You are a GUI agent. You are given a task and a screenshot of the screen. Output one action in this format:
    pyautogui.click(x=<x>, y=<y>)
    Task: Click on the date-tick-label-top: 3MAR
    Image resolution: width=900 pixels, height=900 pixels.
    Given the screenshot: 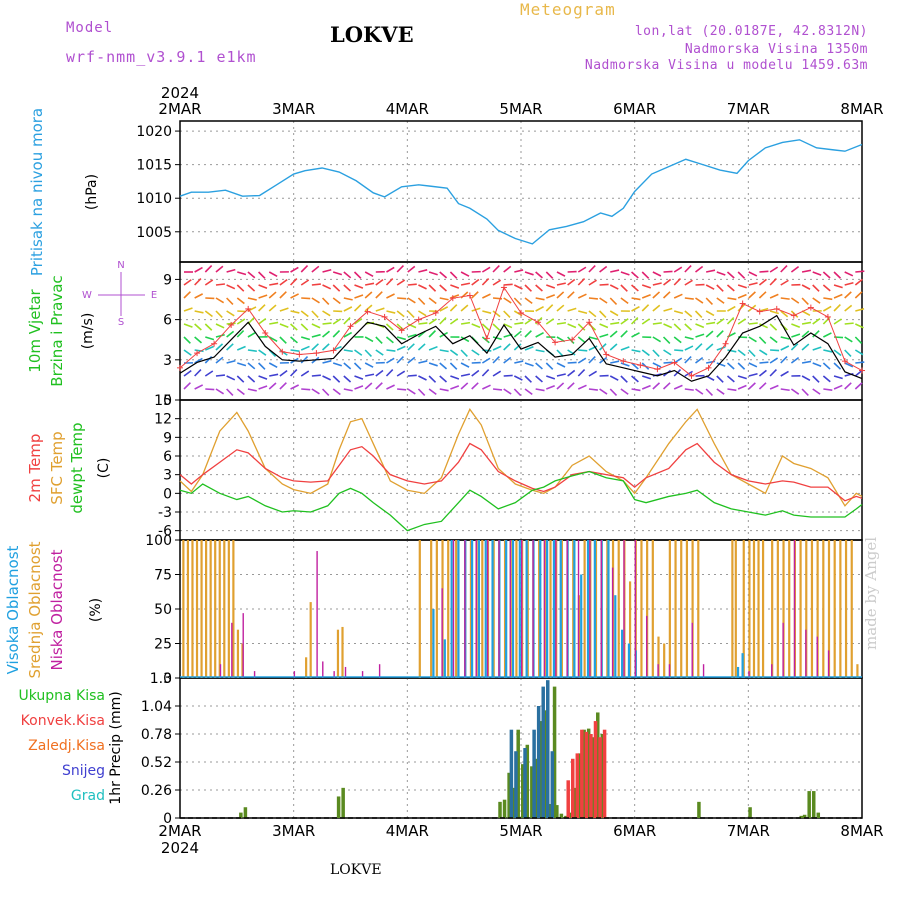 What is the action you would take?
    pyautogui.click(x=293, y=109)
    